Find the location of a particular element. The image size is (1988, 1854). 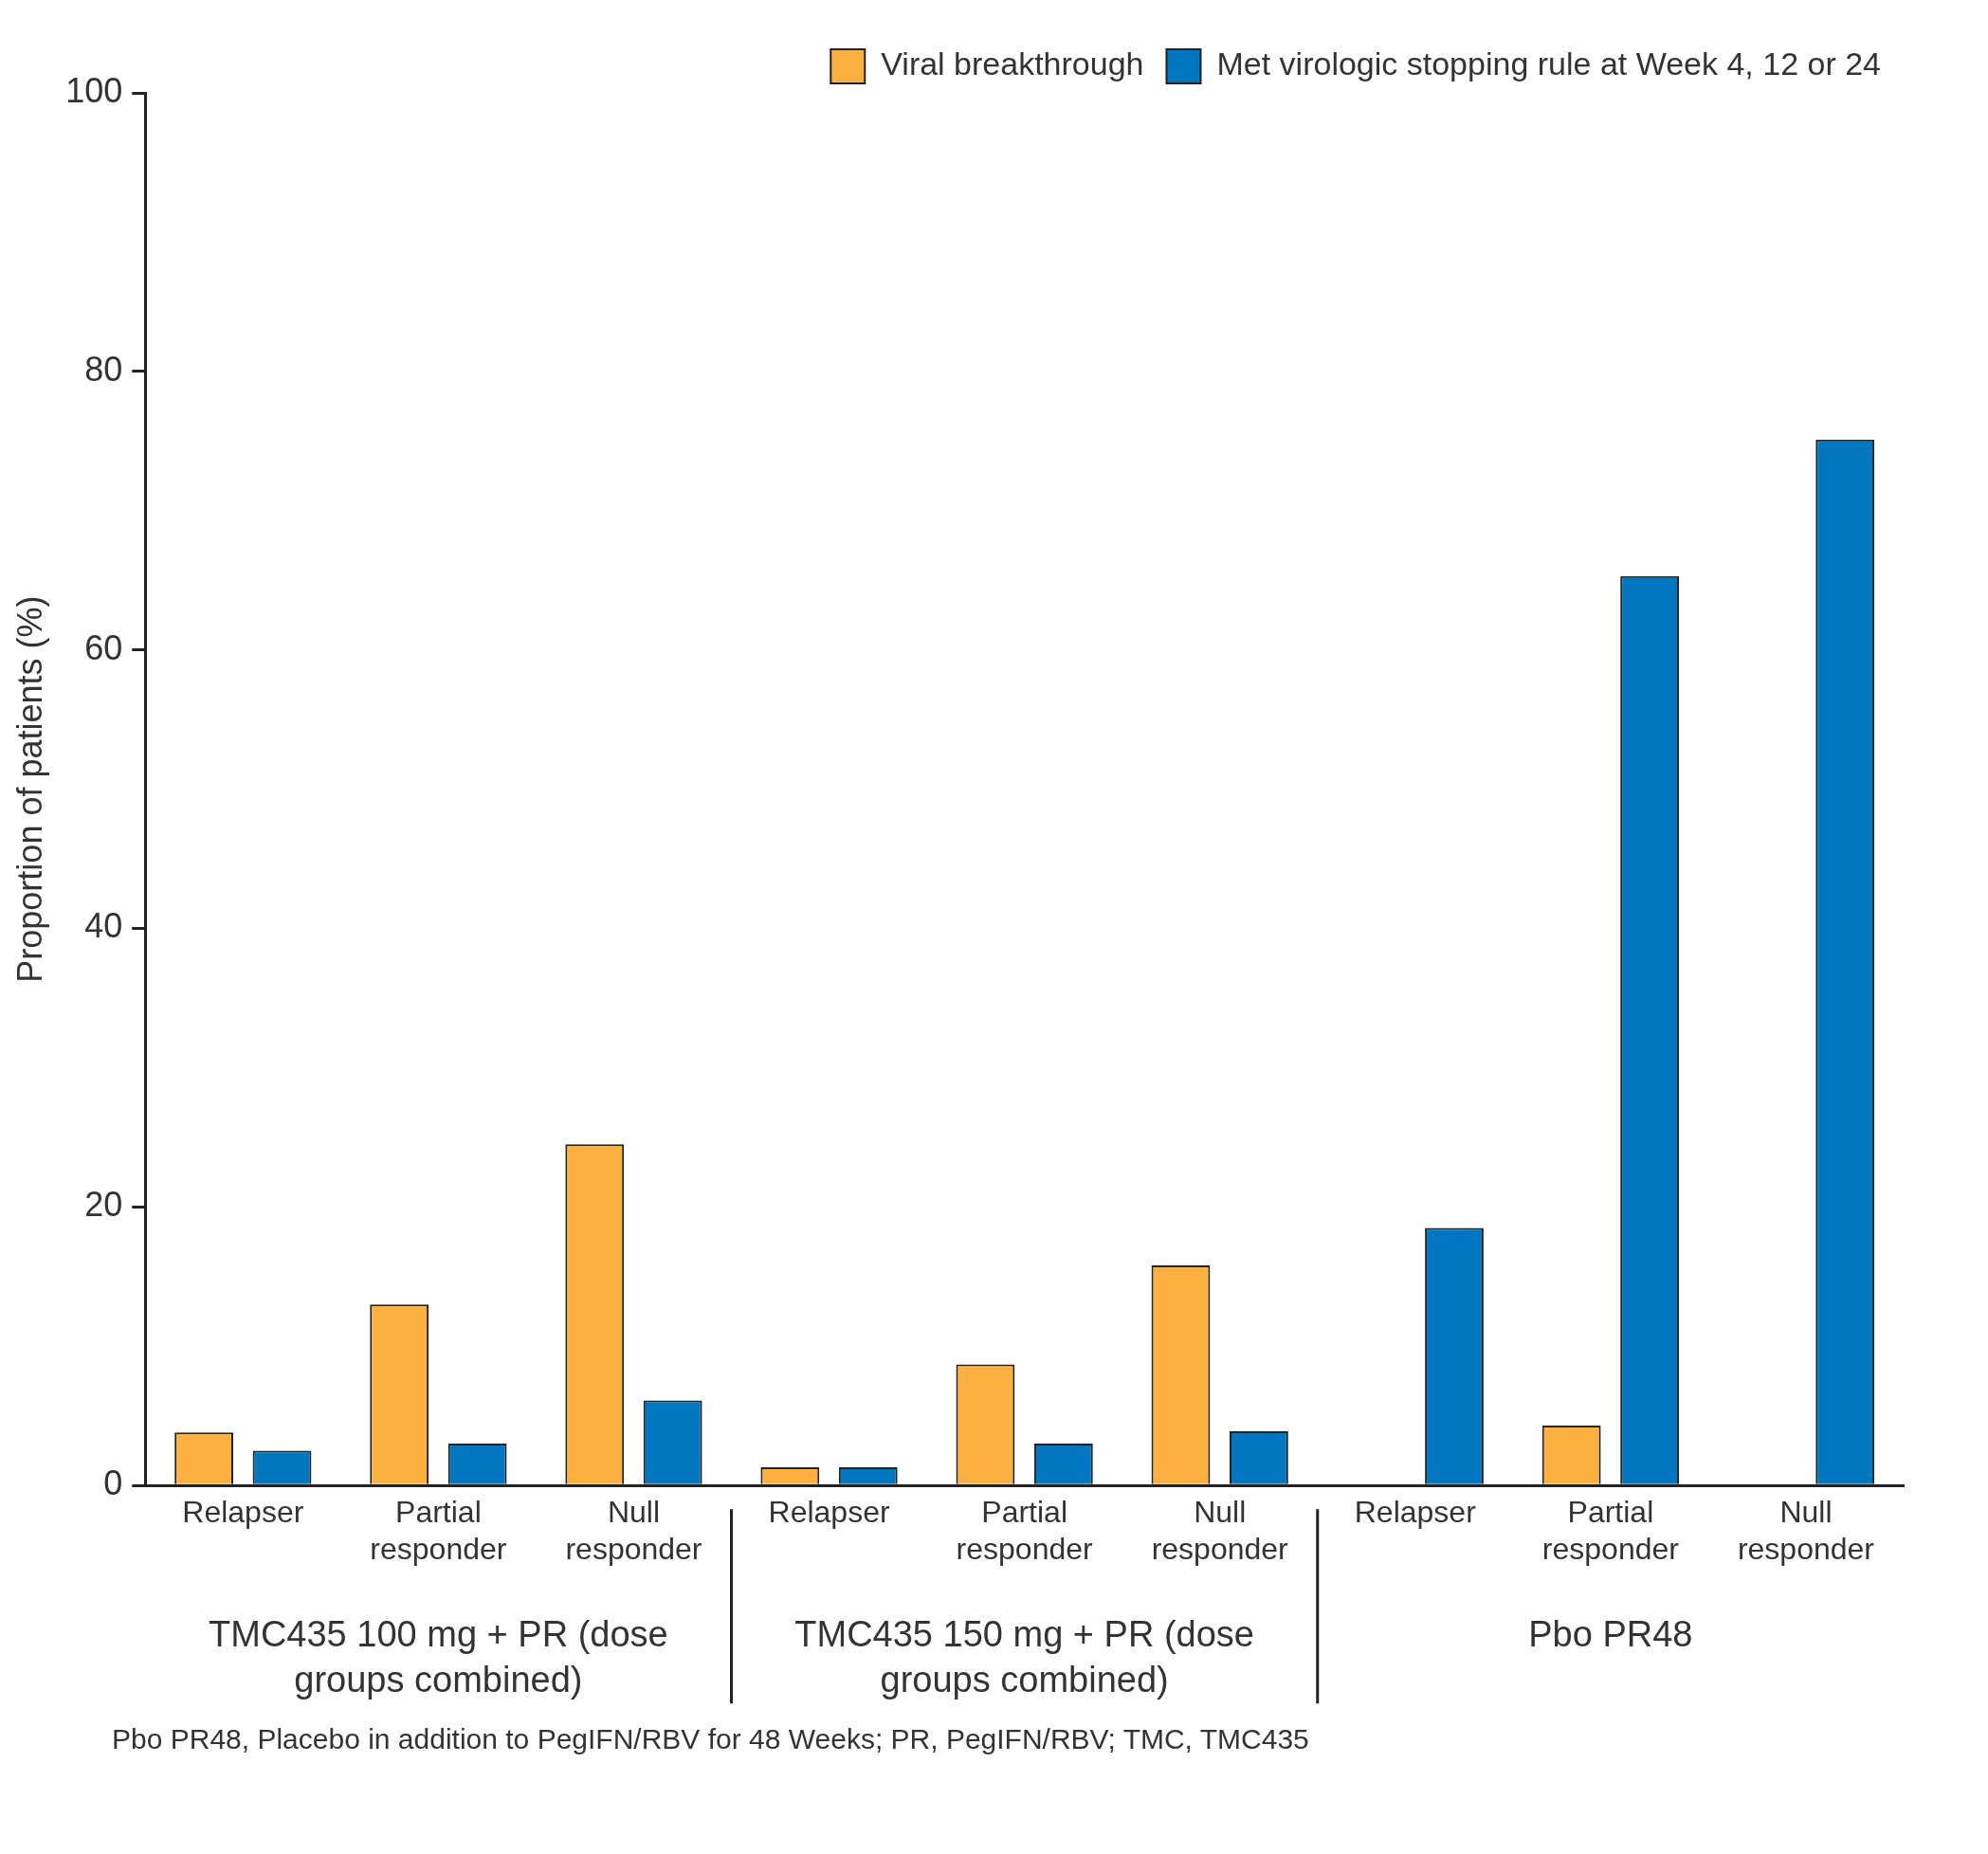

y-tick-label: 0 is located at coordinates (113, 1483).